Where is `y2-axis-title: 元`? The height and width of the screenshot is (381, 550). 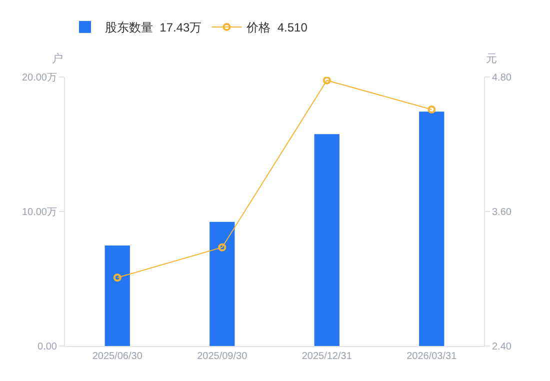 y2-axis-title: 元 is located at coordinates (491, 59).